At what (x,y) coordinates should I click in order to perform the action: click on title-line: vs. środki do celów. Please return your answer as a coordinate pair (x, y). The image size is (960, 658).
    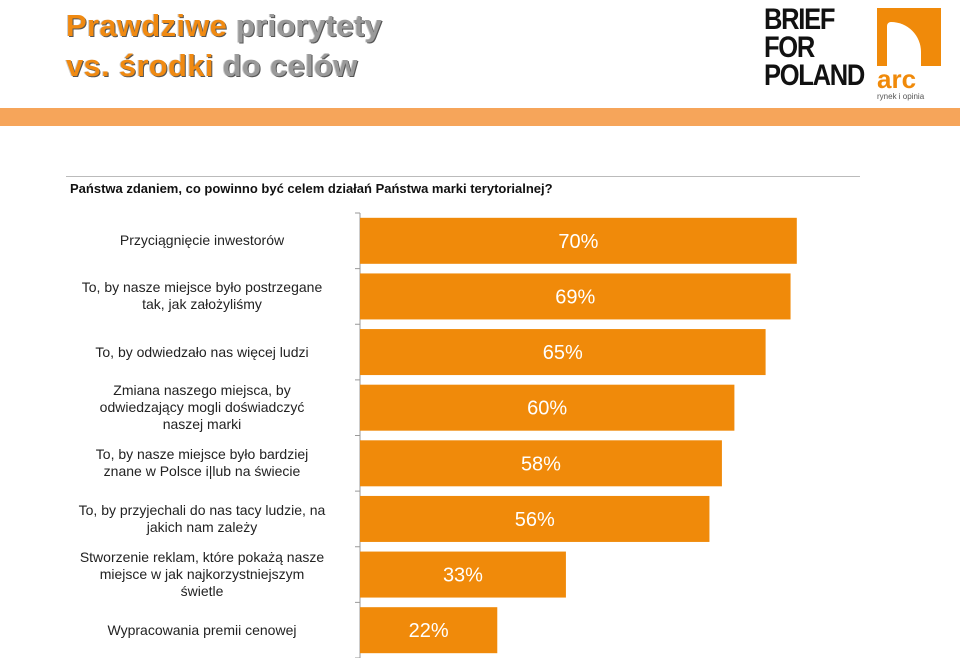
    Looking at the image, I should click on (212, 66).